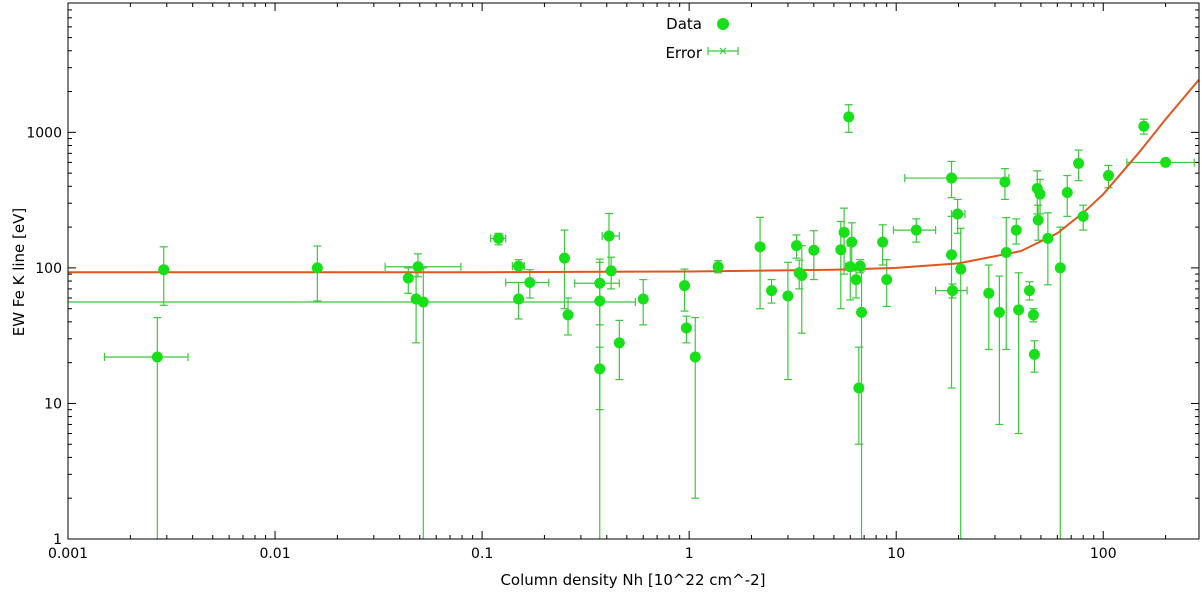 This screenshot has height=593, width=1202. What do you see at coordinates (1103, 554) in the screenshot?
I see `x-tick-label: 100` at bounding box center [1103, 554].